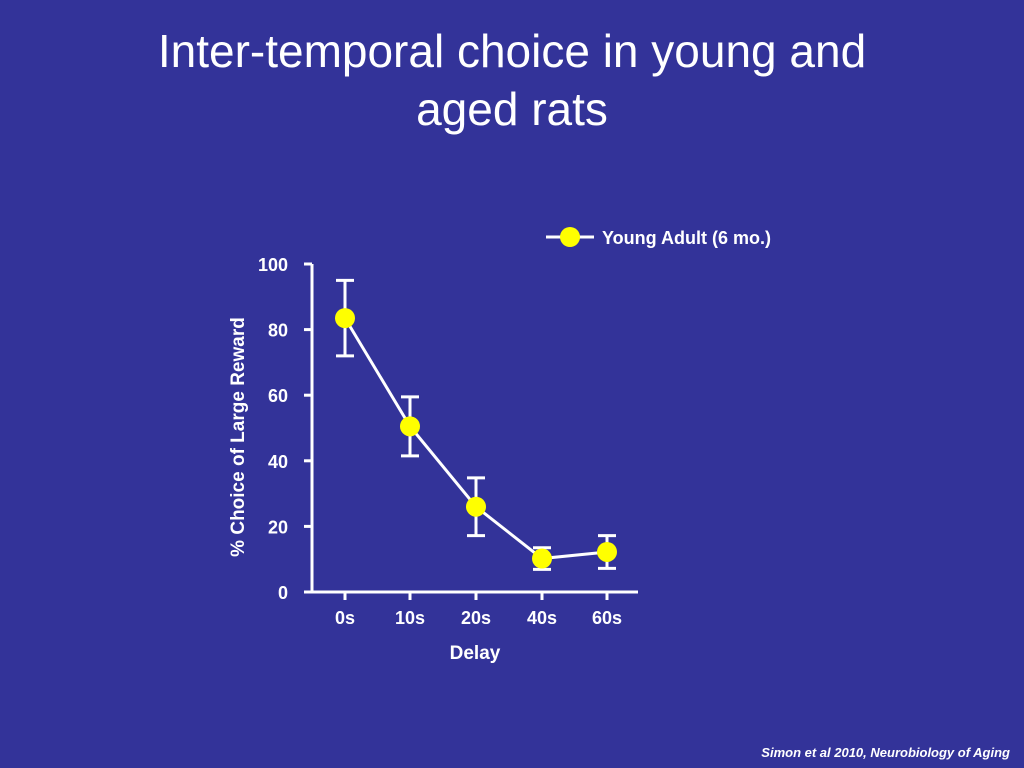  What do you see at coordinates (542, 618) in the screenshot?
I see `x-tick-label: 40s` at bounding box center [542, 618].